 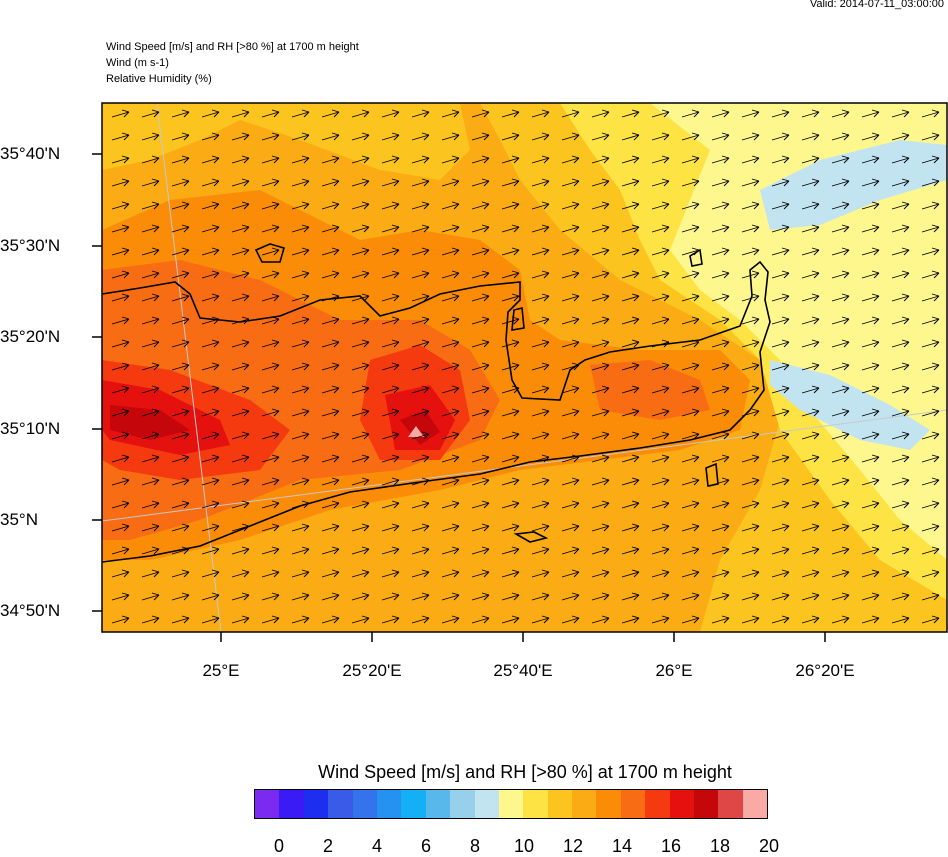 I want to click on lat-label: 35°30'N, so click(x=30, y=245).